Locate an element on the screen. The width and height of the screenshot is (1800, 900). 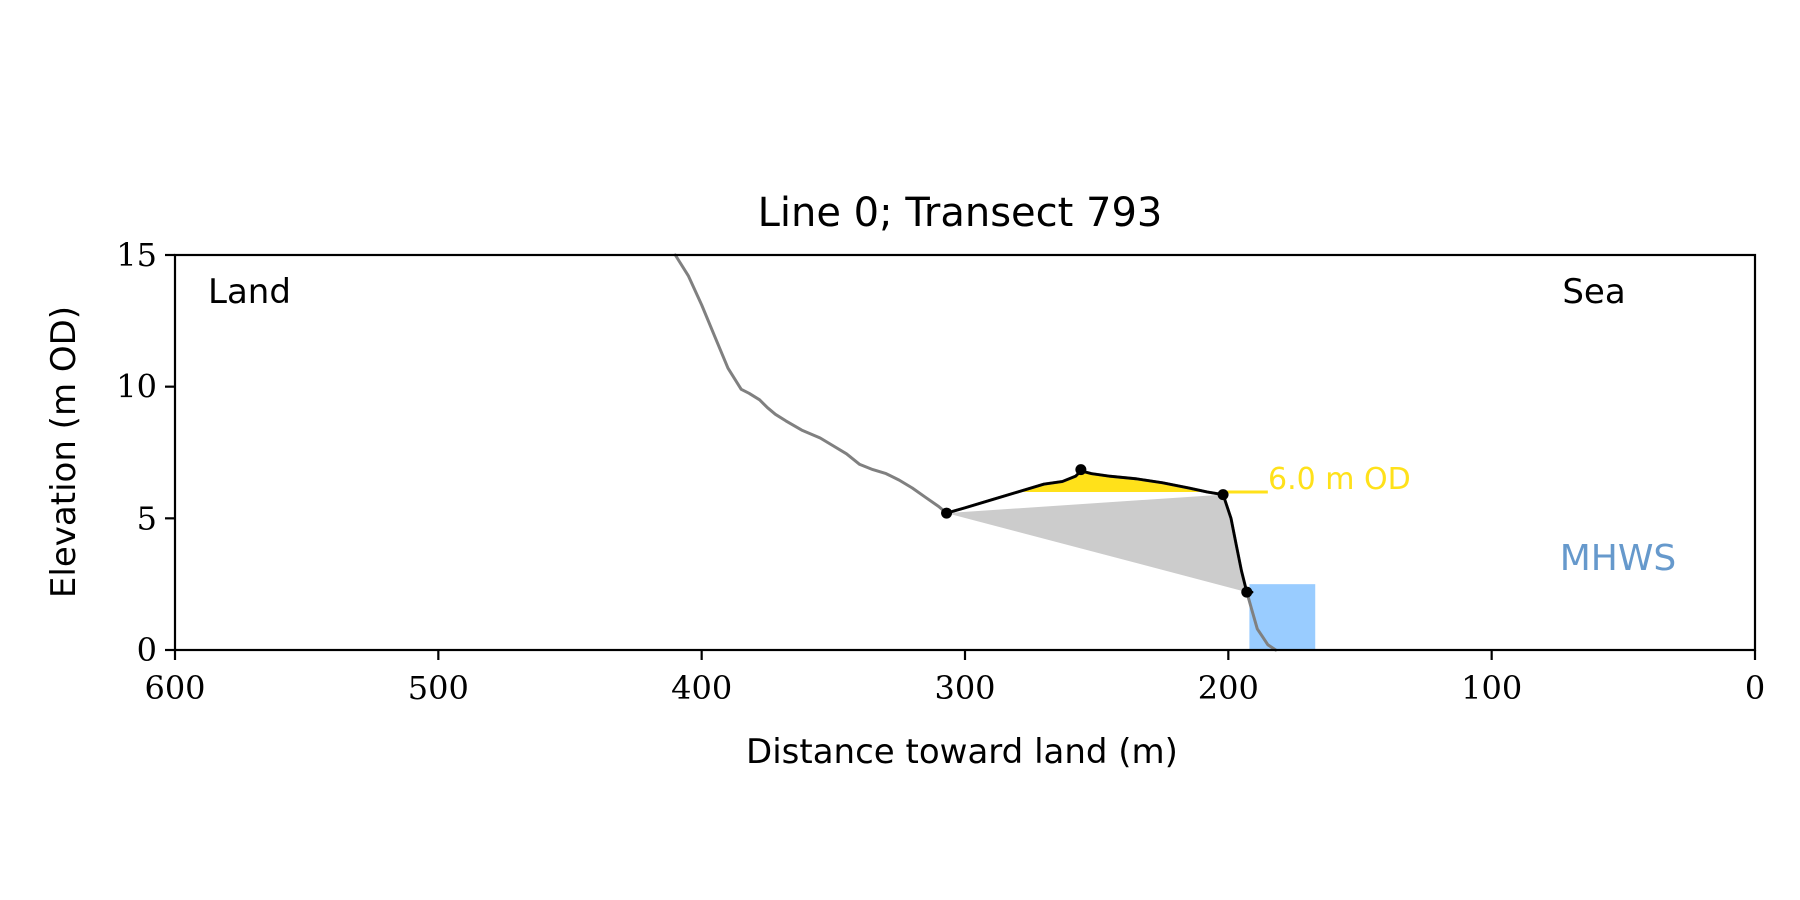
sea-label: Sea is located at coordinates (1593, 292).